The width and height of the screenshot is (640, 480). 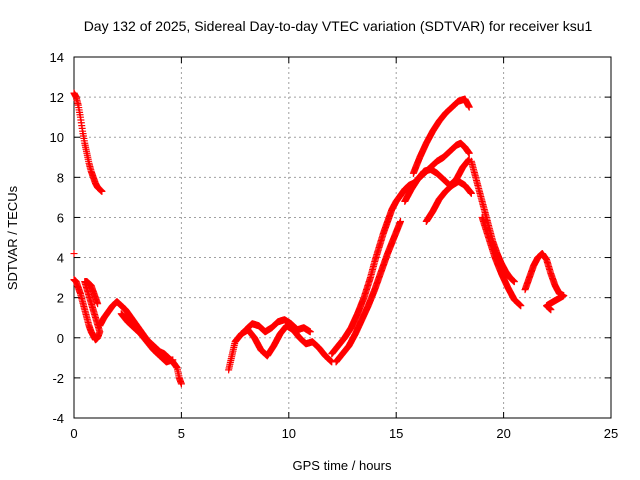 I want to click on series-isolated, so click(x=74, y=254).